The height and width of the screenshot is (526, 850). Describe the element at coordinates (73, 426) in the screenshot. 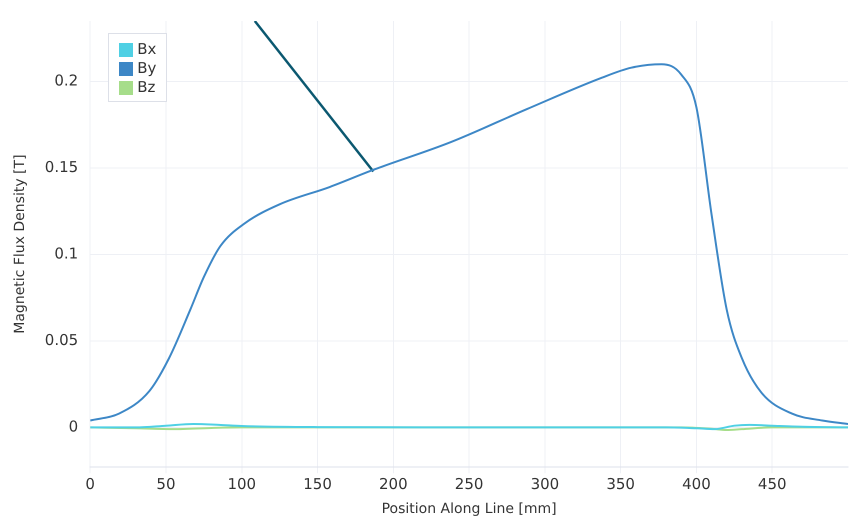

I see `y-tick-label: 0` at that location.